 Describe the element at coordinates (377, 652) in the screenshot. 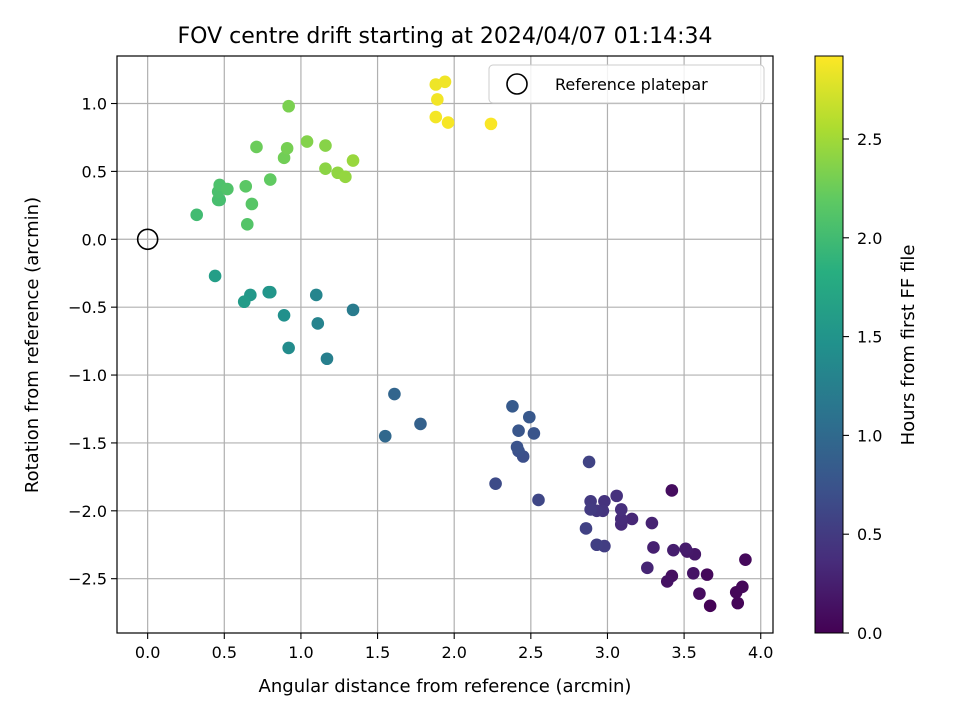

I see `x-tick-label: 1.5` at that location.